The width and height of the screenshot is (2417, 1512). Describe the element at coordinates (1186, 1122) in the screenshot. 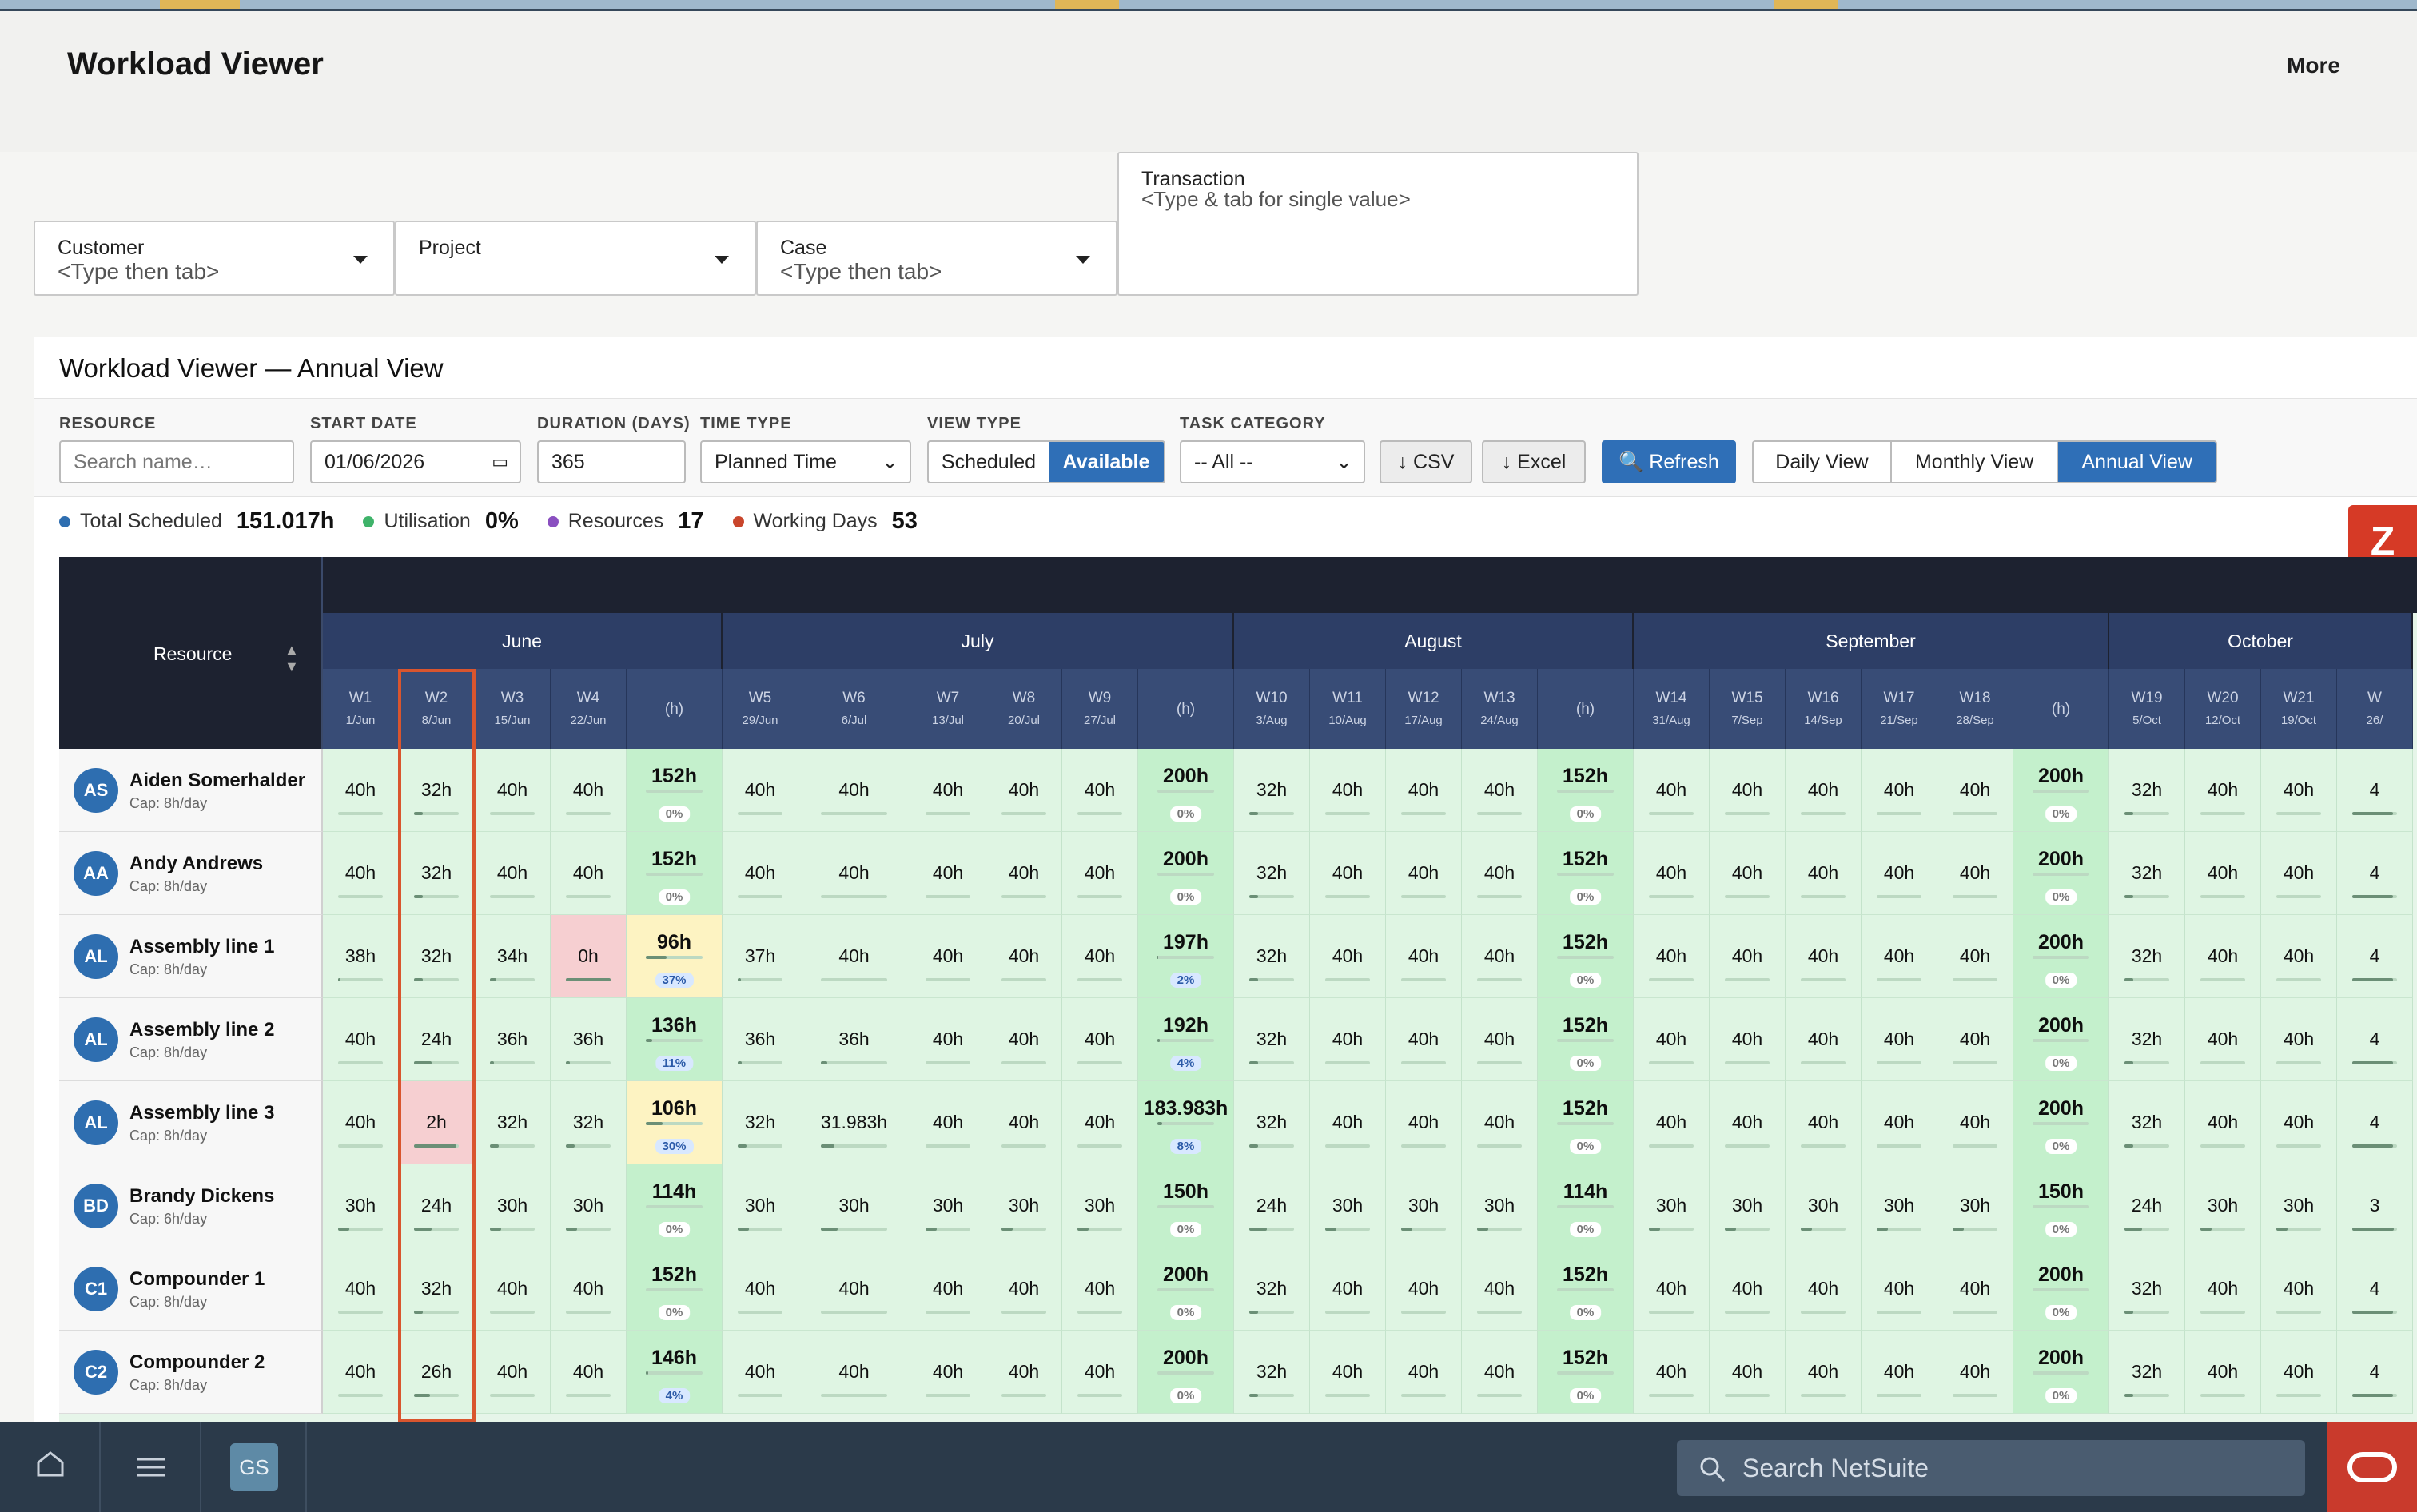

I see `month-total-cell: 183.983h 8%` at that location.